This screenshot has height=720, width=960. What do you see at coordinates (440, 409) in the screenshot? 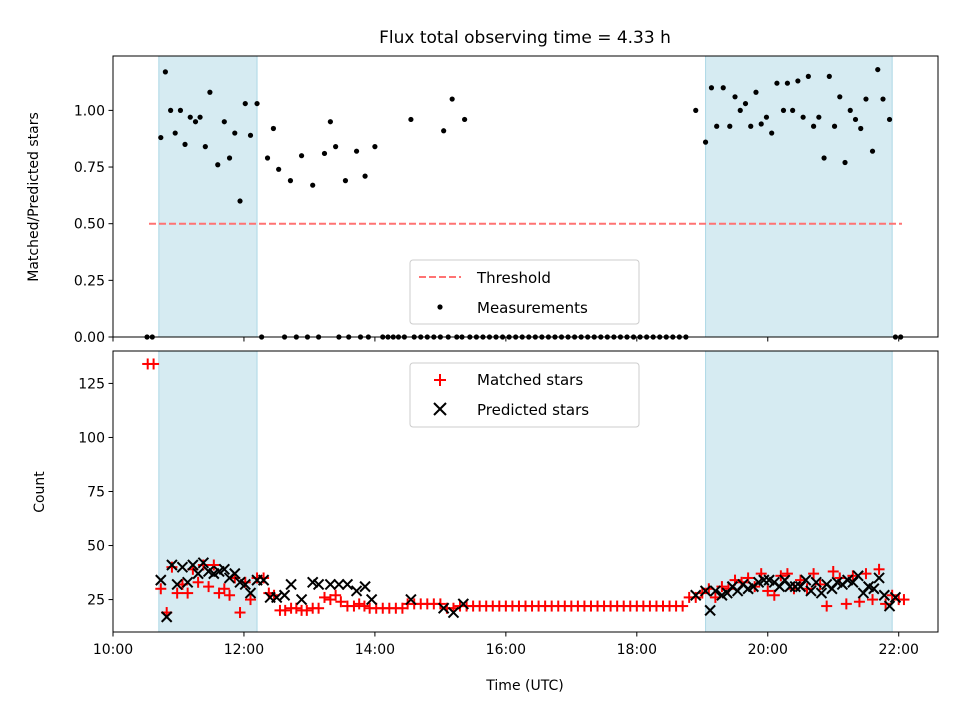
I see `legend-predicted-swatch` at bounding box center [440, 409].